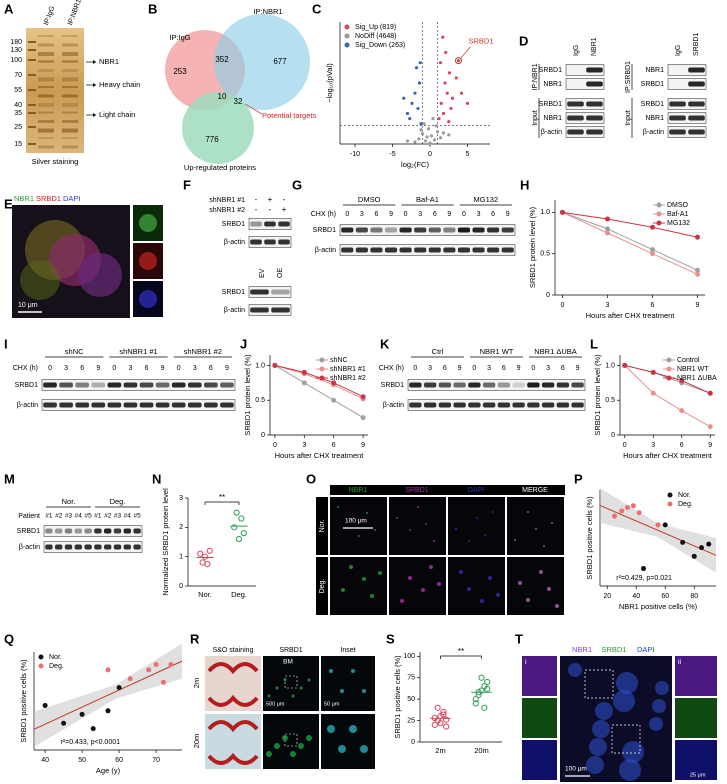  I want to click on column-label: S&O staining, so click(233, 650).